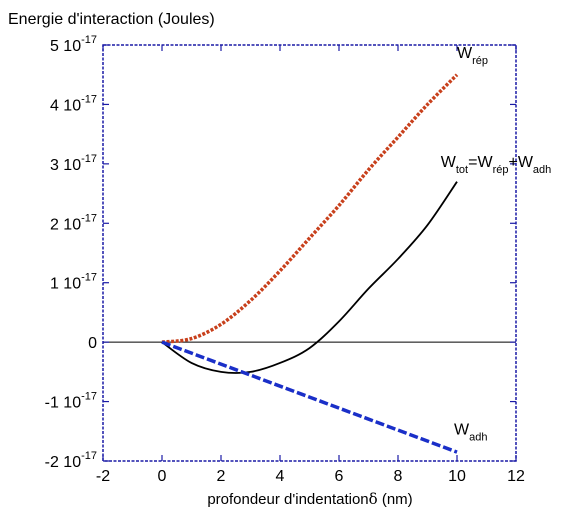  Describe the element at coordinates (309, 397) in the screenshot. I see `series-line-adh` at that location.